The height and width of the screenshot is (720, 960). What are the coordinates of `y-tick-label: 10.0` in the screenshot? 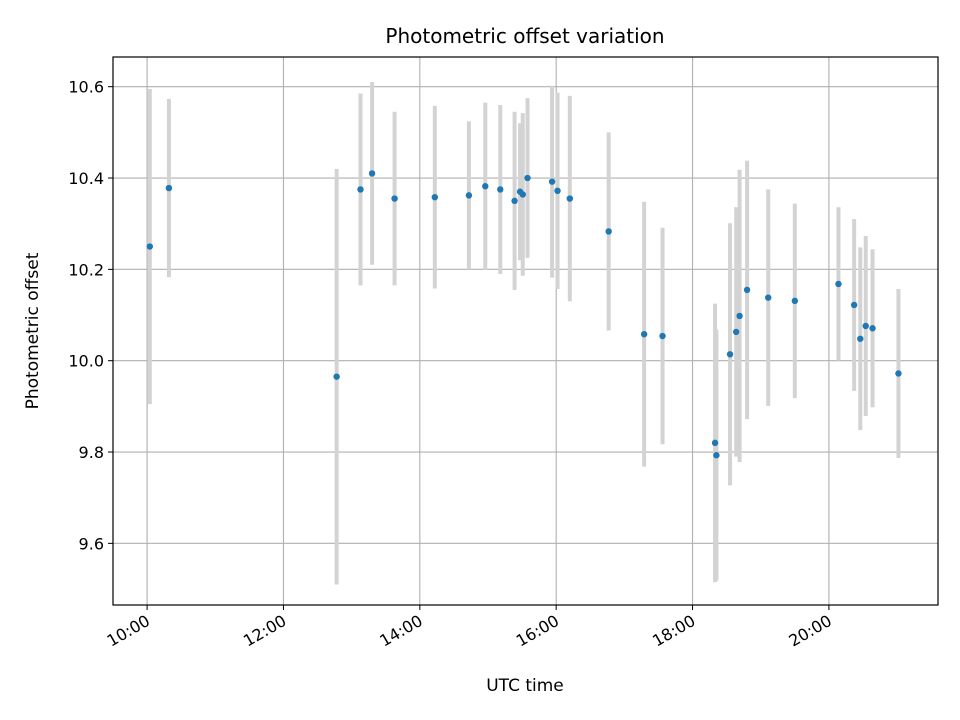 It's located at (86, 361).